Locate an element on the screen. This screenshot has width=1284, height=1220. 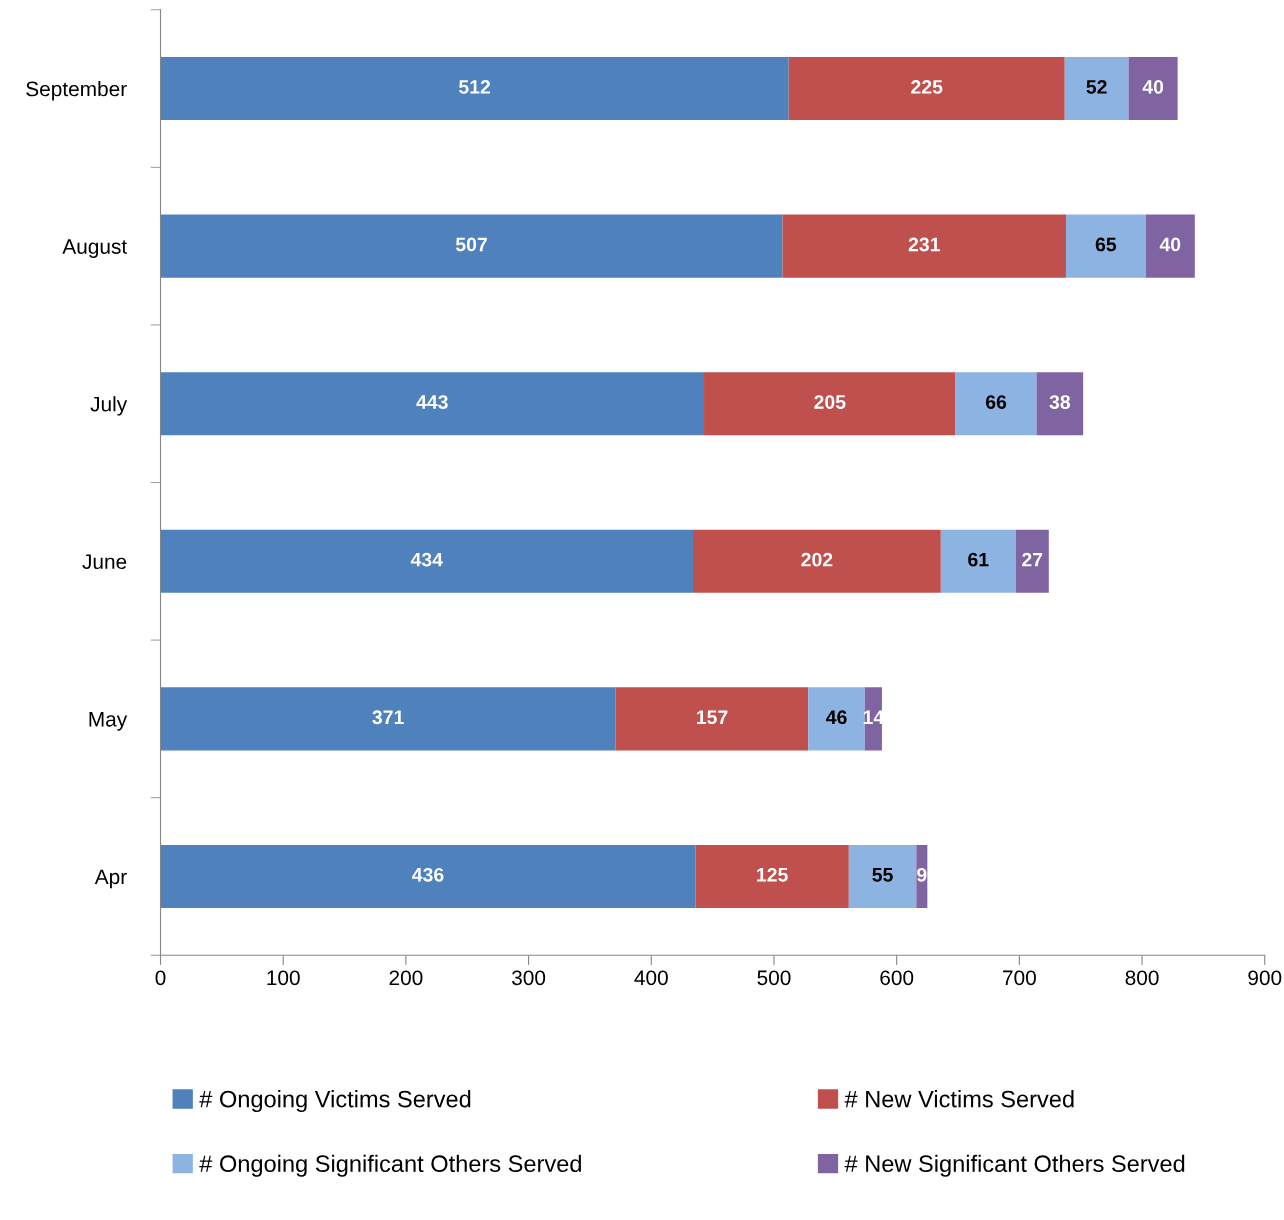
data-label: 231 is located at coordinates (924, 244).